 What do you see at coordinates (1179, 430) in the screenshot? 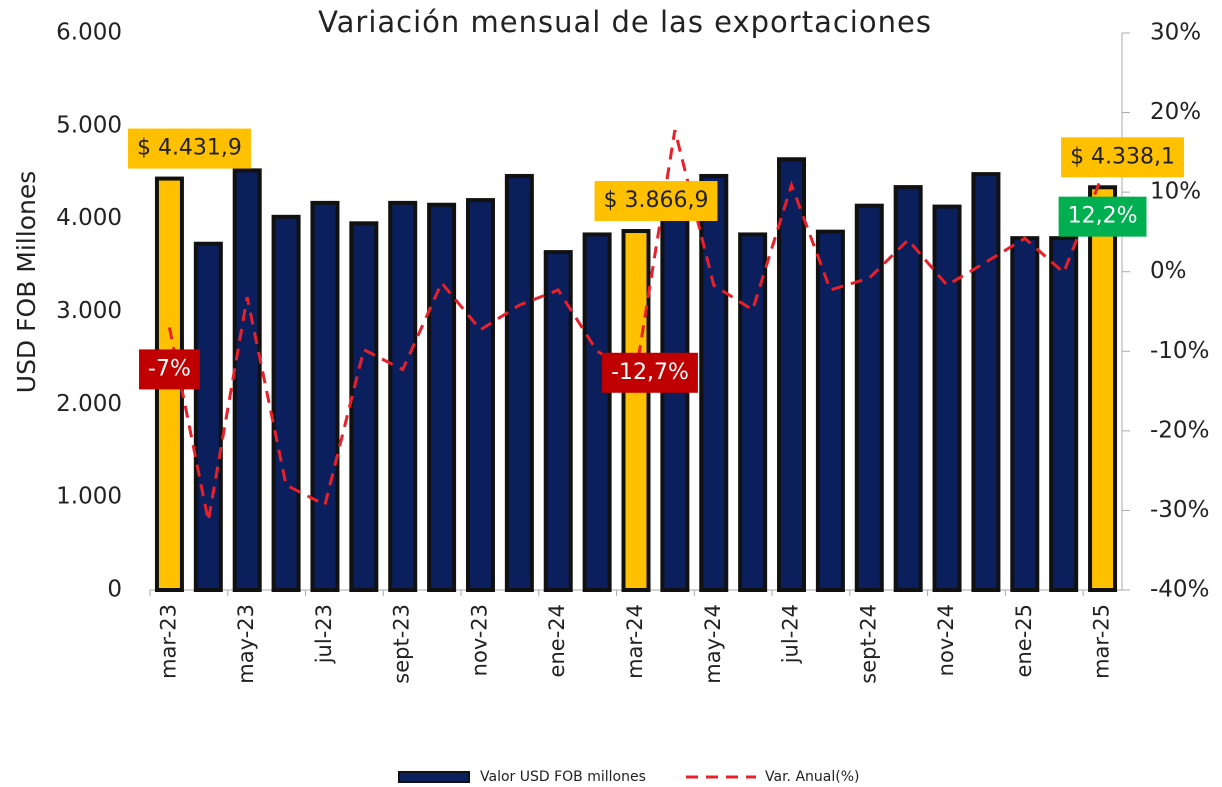
I see `y2-tick-label: -20%` at bounding box center [1179, 430].